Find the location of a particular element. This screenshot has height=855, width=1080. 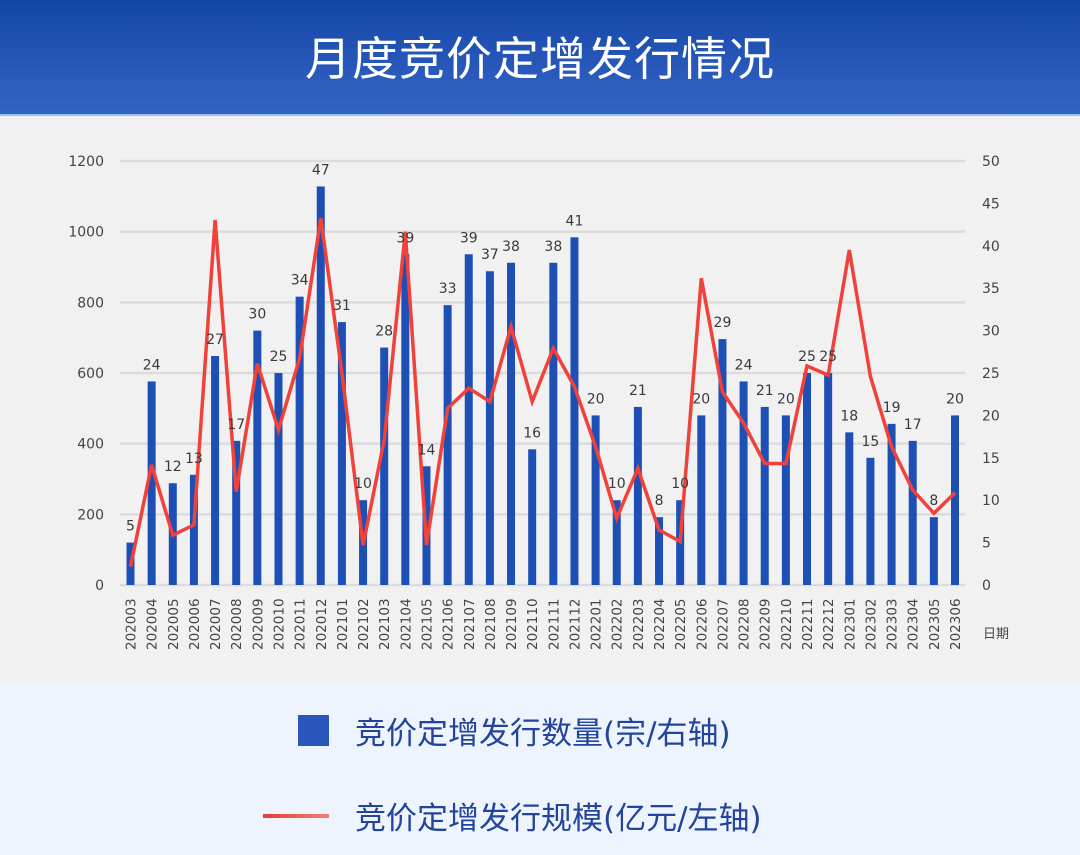

x-axis-tick-label: 202010 is located at coordinates (279, 624).